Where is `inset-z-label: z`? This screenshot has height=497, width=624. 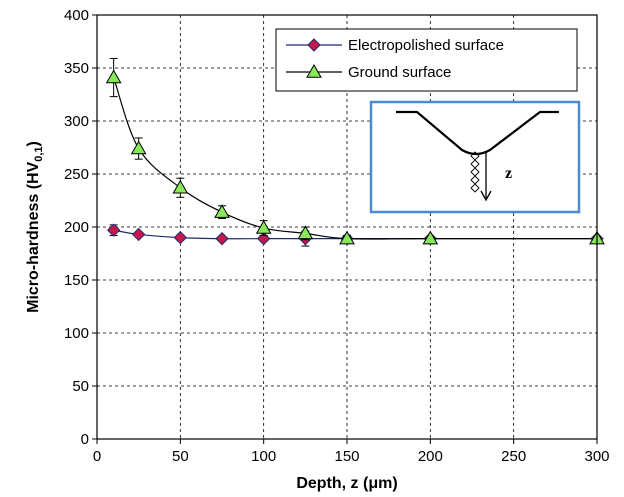
inset-z-label: z is located at coordinates (508, 173).